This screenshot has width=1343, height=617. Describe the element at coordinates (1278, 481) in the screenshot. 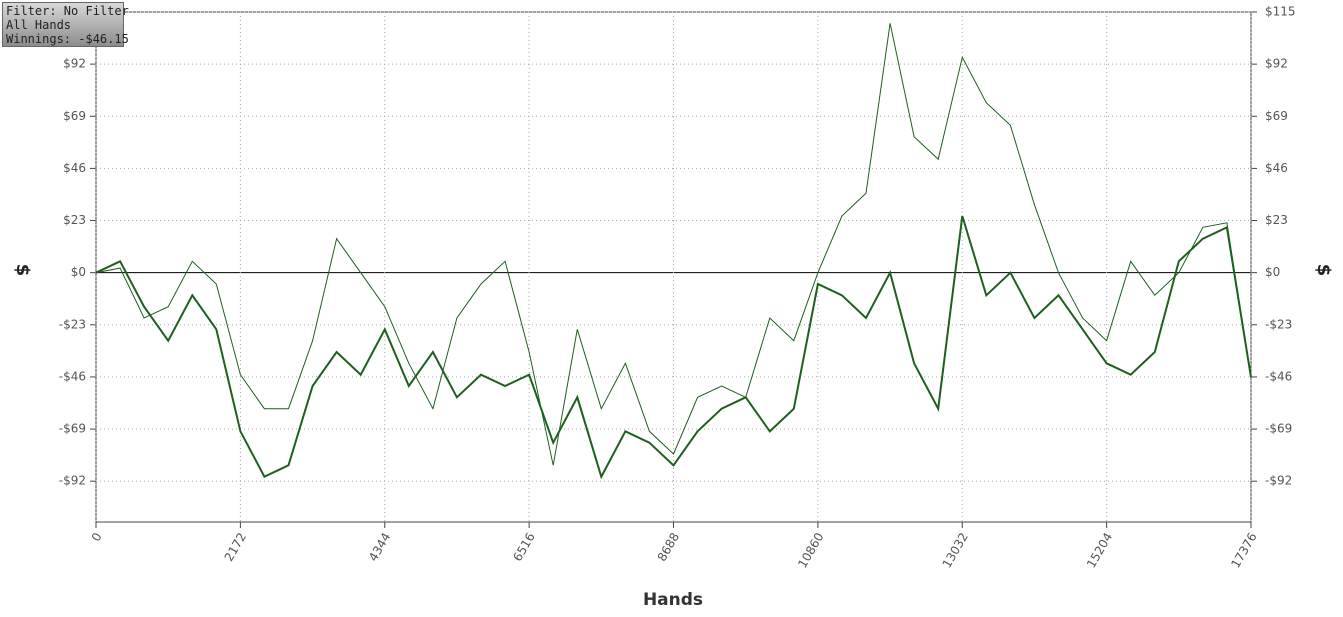

I see `y2-tick-label: -$92` at that location.